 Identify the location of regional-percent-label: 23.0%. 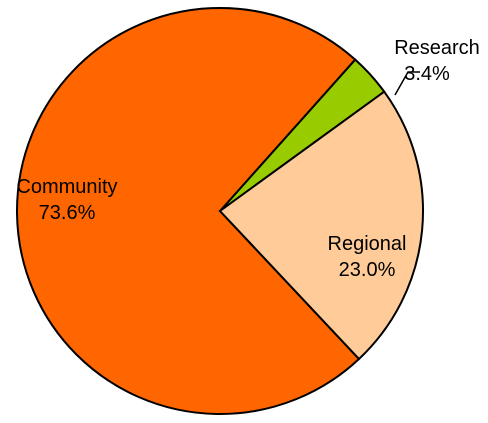
(367, 270).